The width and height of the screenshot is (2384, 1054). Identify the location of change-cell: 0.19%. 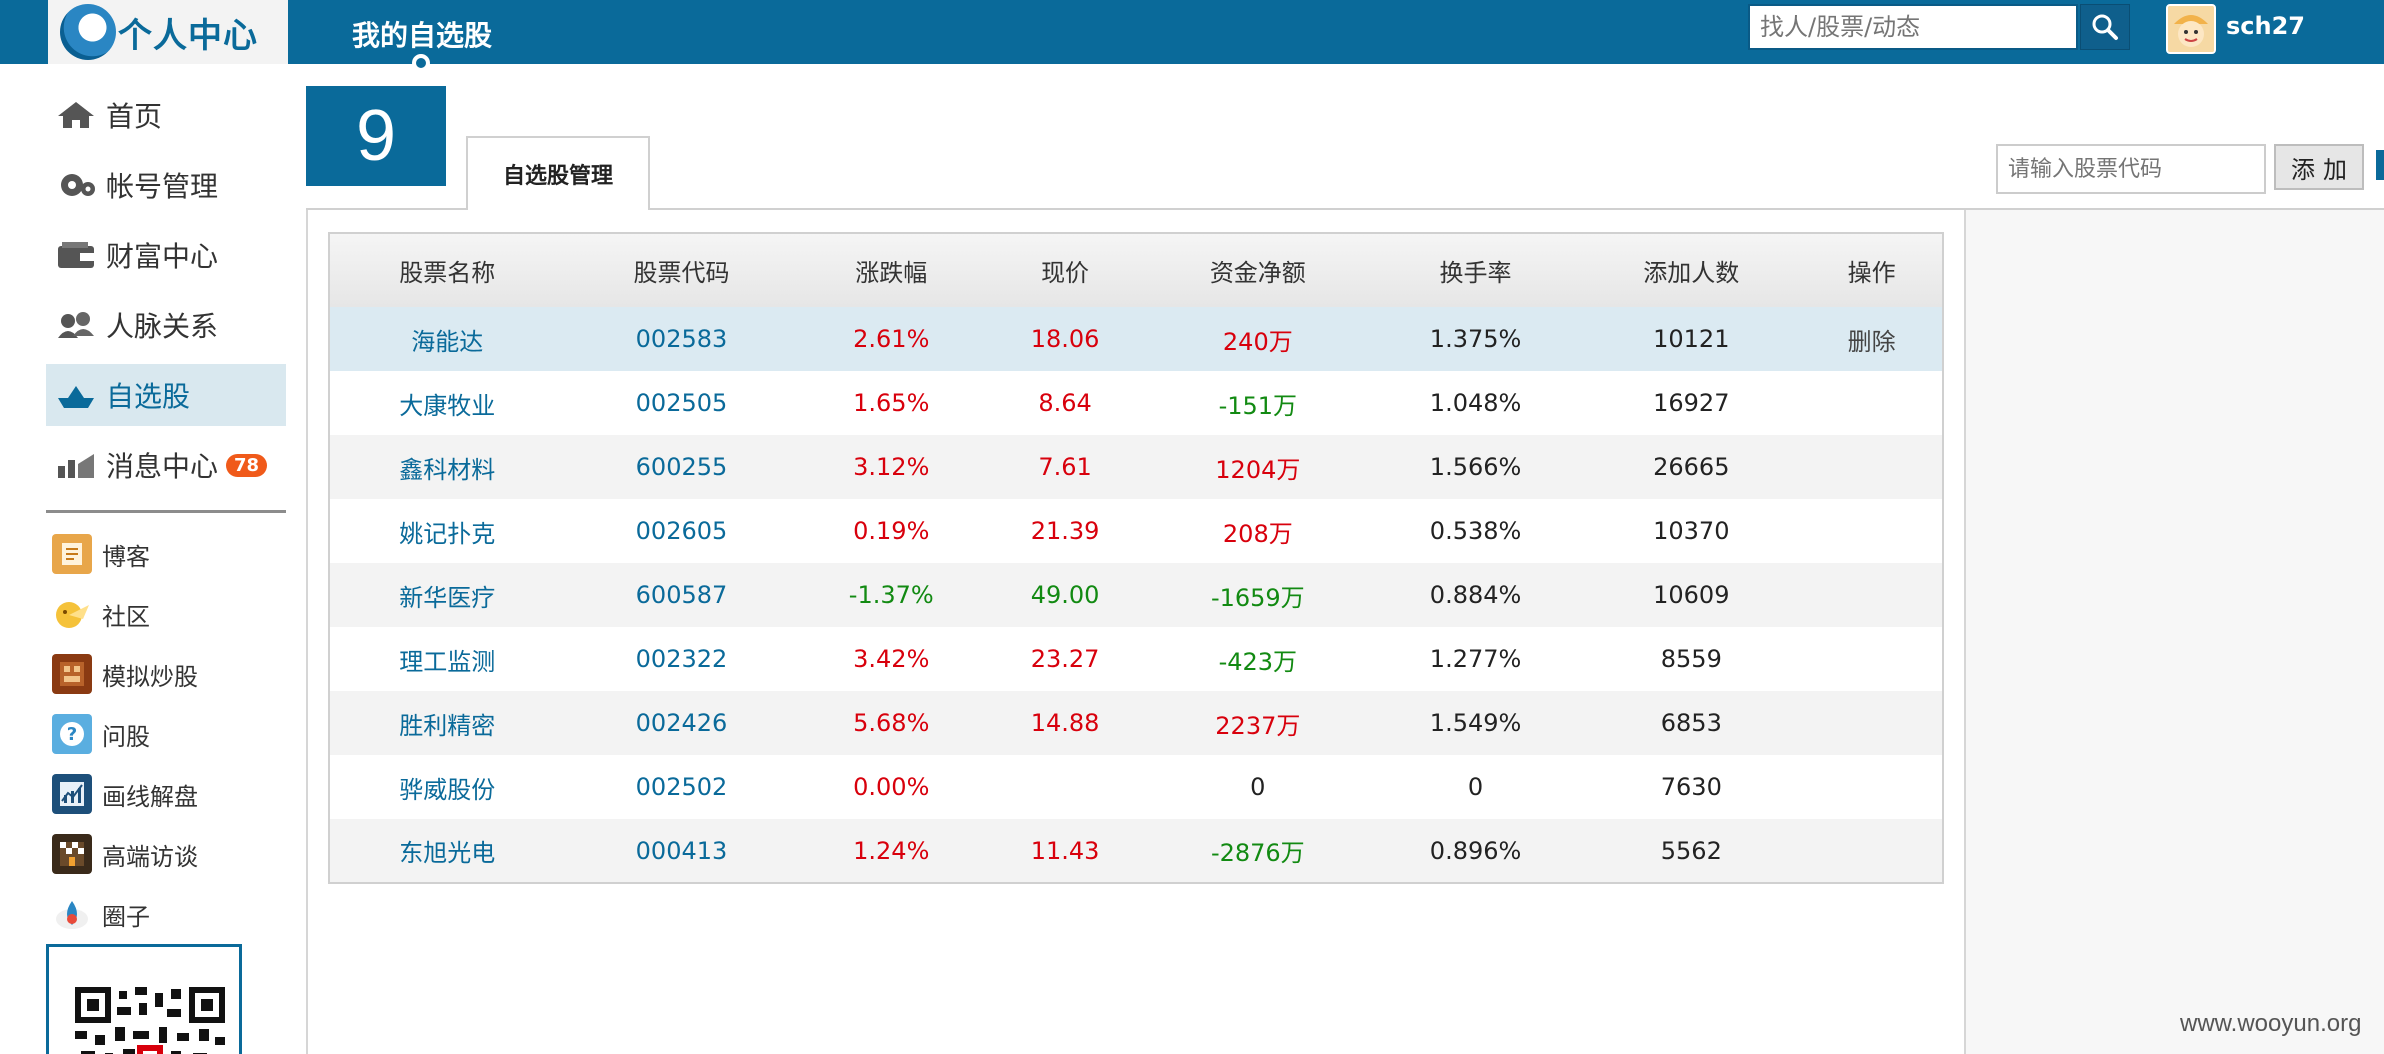
(891, 531).